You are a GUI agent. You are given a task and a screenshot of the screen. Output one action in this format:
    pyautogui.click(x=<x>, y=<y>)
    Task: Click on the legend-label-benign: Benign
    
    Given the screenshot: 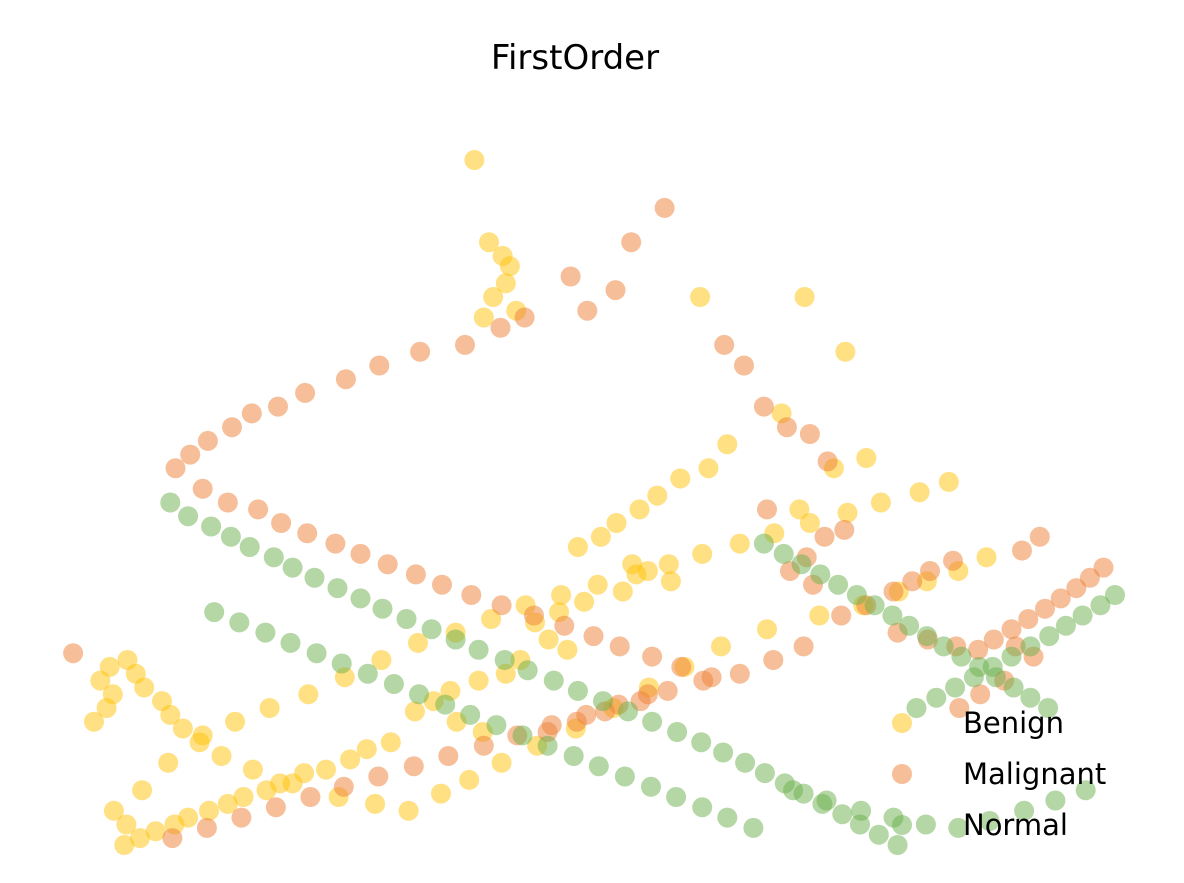 What is the action you would take?
    pyautogui.click(x=1013, y=723)
    